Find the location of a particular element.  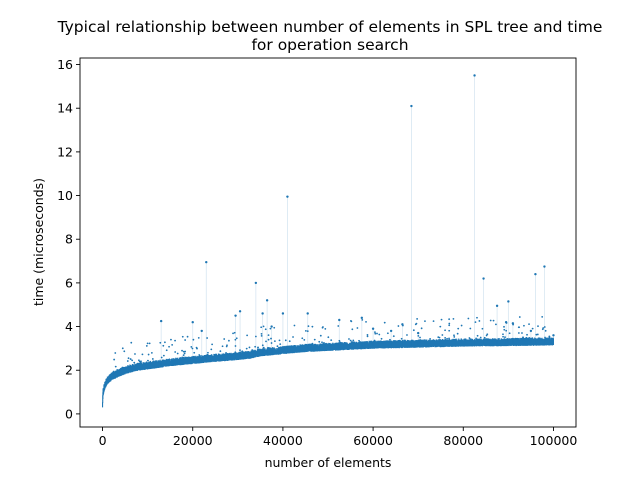

y-tick-label: 10 is located at coordinates (65, 195).